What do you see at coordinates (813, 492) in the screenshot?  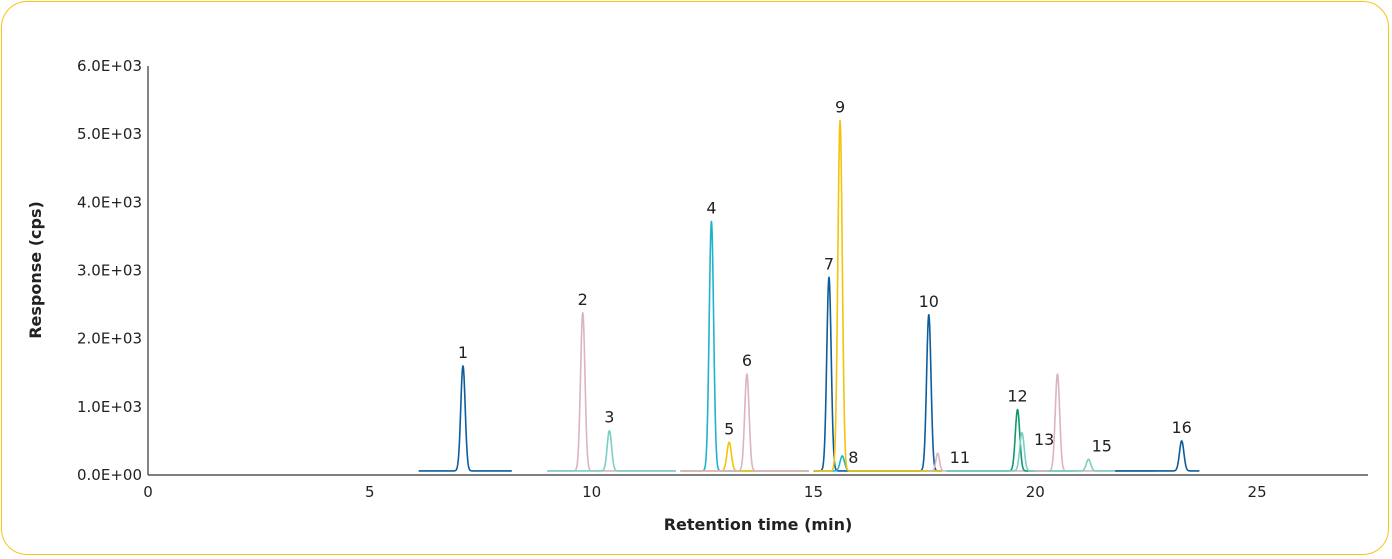 I see `x-tick-label: 15` at bounding box center [813, 492].